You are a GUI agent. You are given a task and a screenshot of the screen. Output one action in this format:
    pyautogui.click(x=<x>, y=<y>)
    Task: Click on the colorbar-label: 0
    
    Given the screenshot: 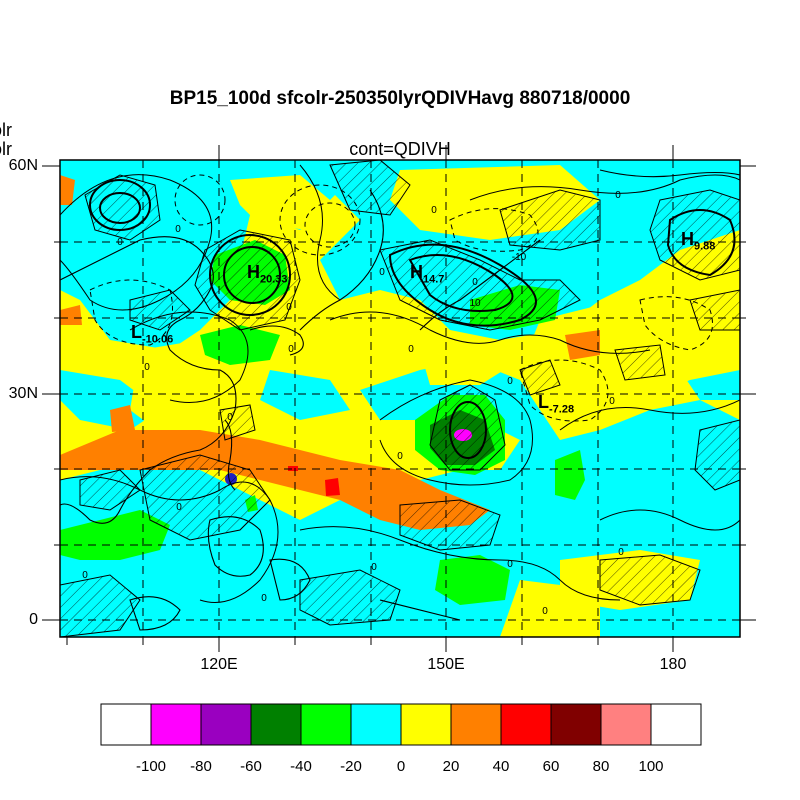 What is the action you would take?
    pyautogui.click(x=401, y=766)
    